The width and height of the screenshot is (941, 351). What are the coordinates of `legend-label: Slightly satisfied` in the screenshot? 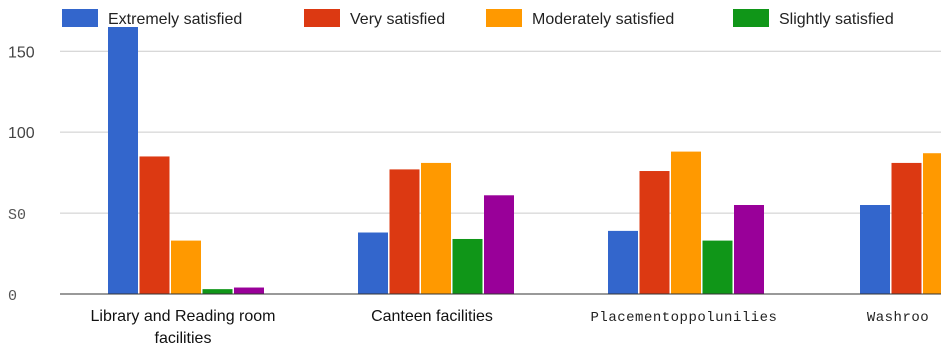 It's located at (836, 19).